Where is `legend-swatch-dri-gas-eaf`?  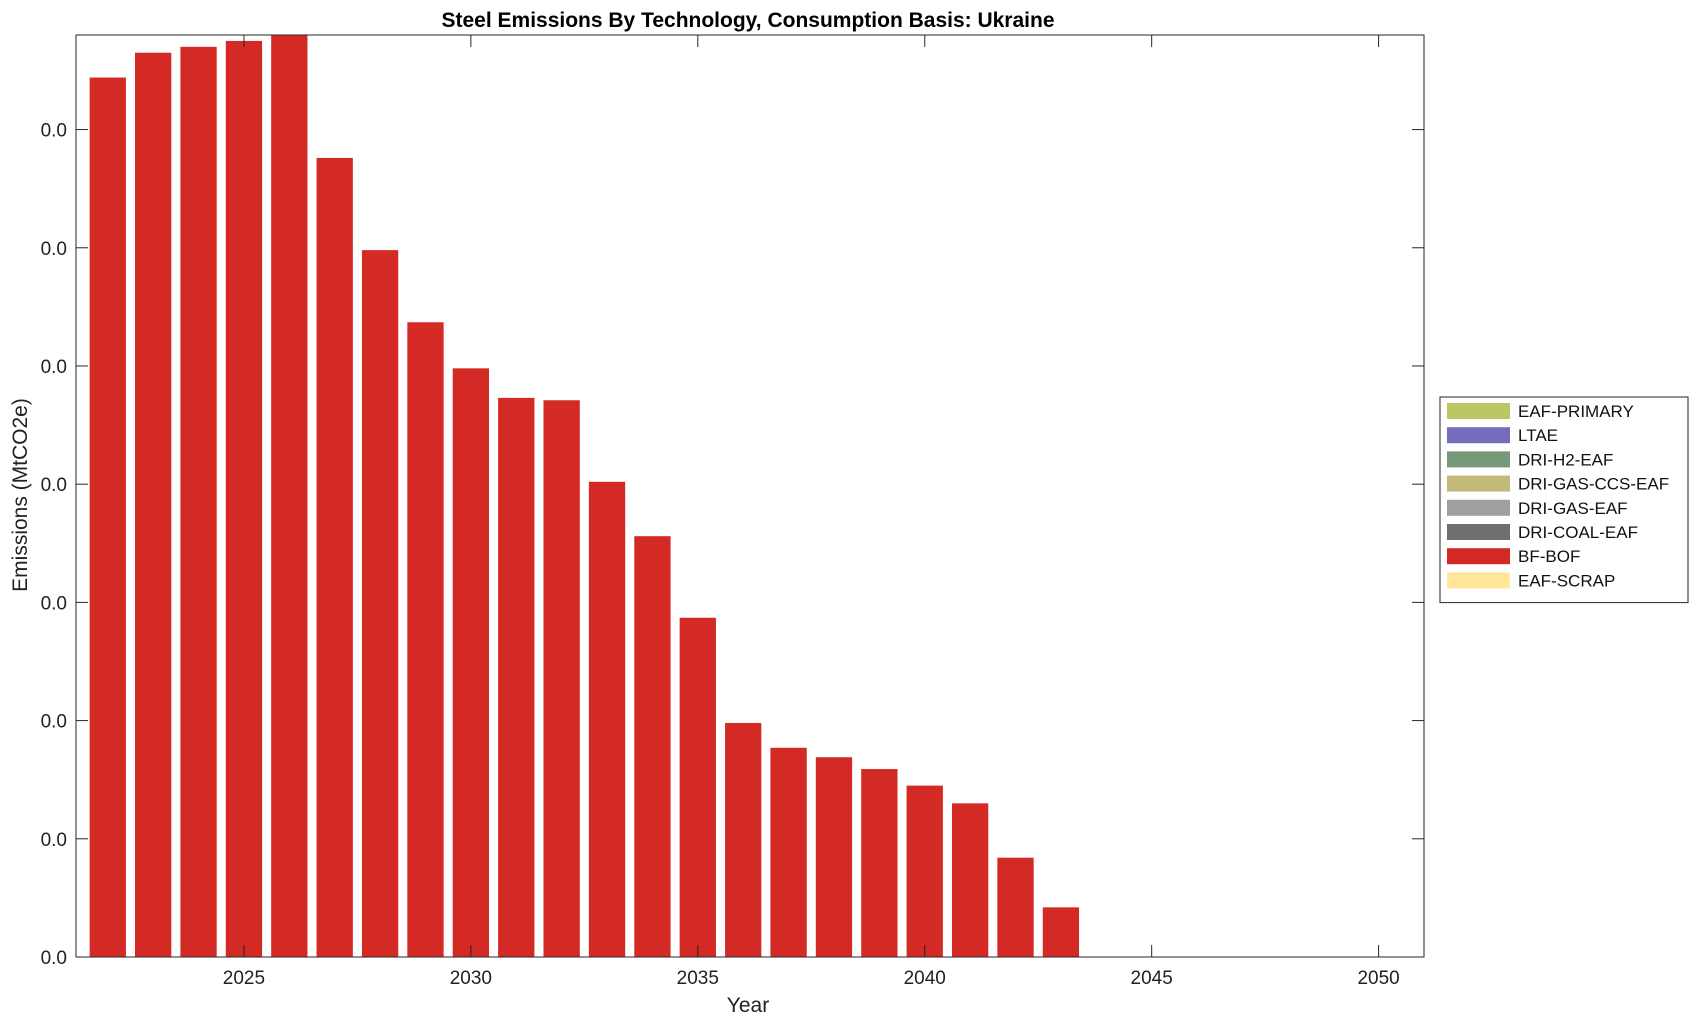
legend-swatch-dri-gas-eaf is located at coordinates (1478, 507).